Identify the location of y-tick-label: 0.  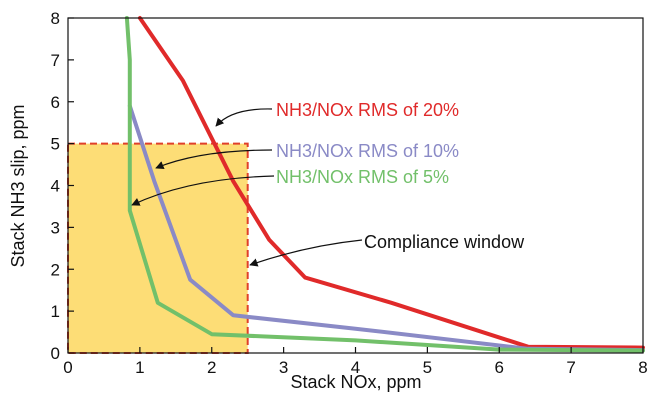
(55, 353).